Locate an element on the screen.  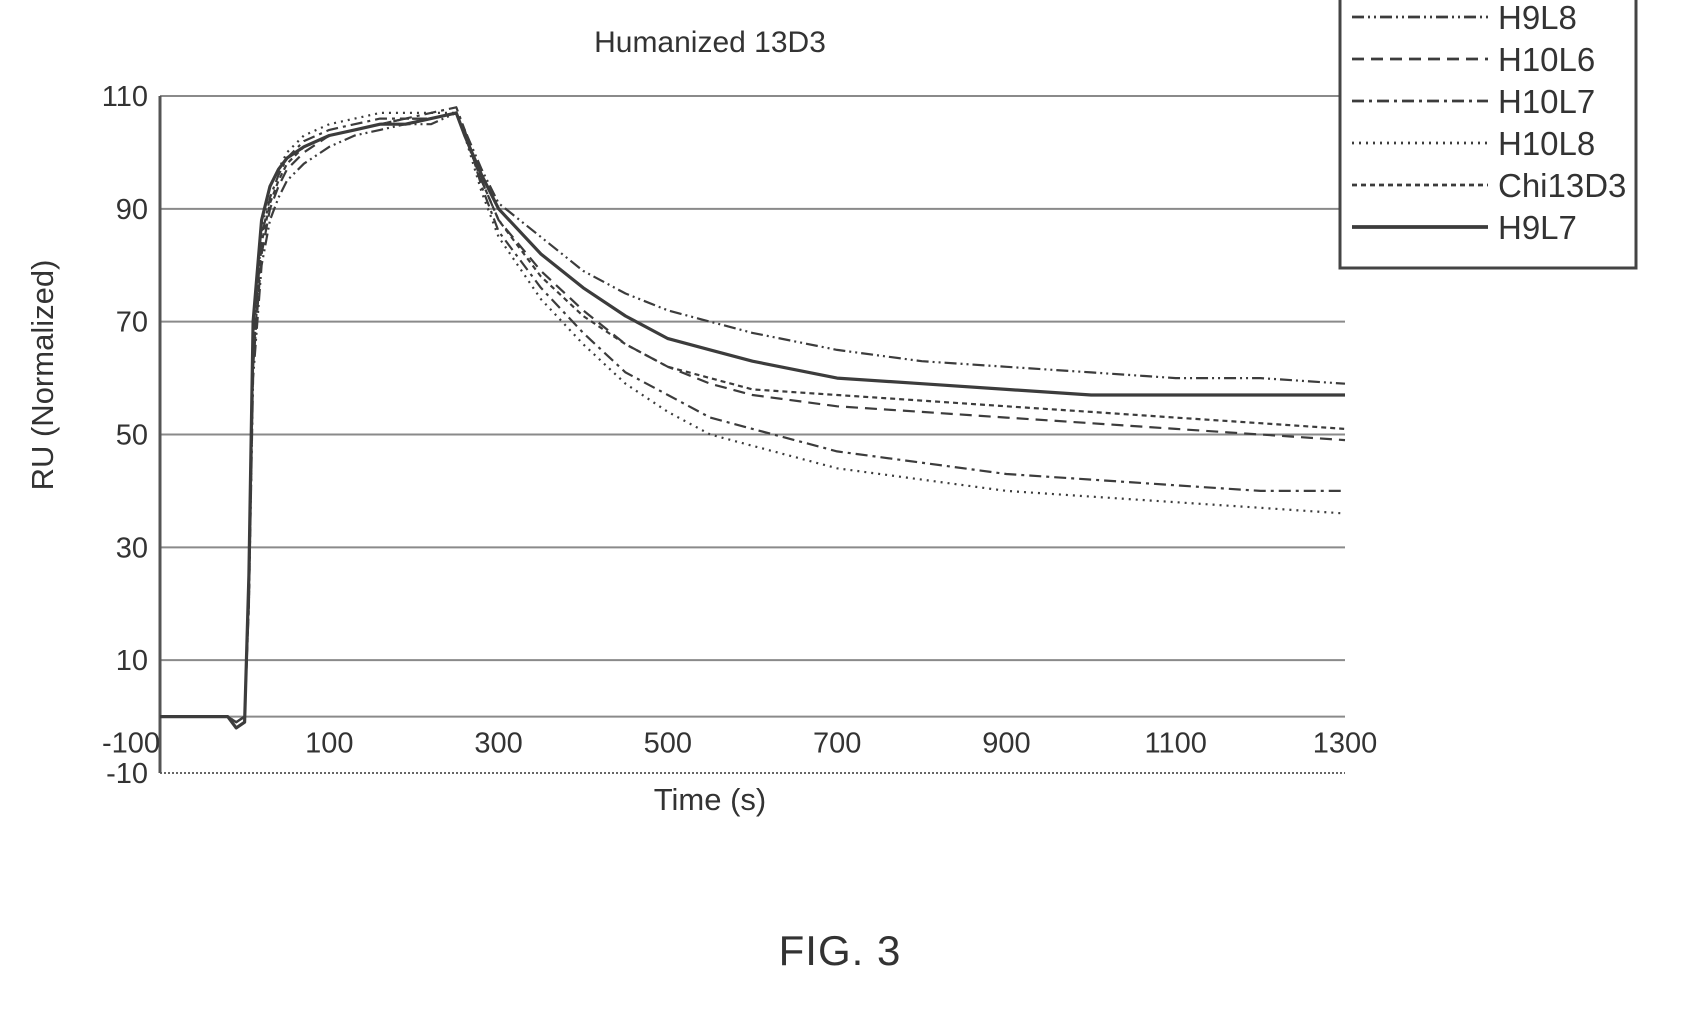
y-tick-label: 90 is located at coordinates (132, 210).